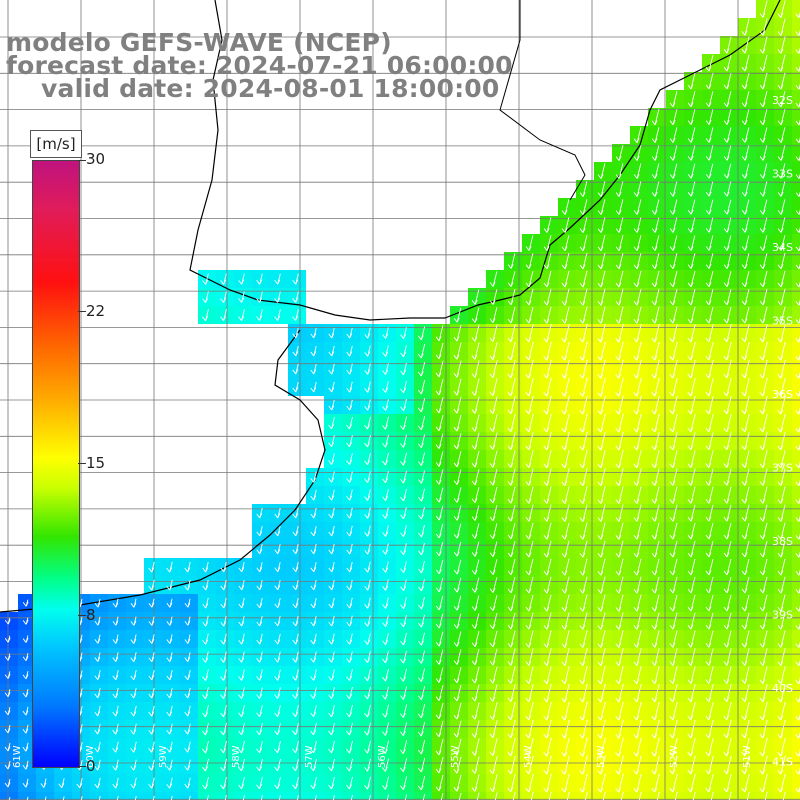  I want to click on latitude-label: 41S, so click(782, 762).